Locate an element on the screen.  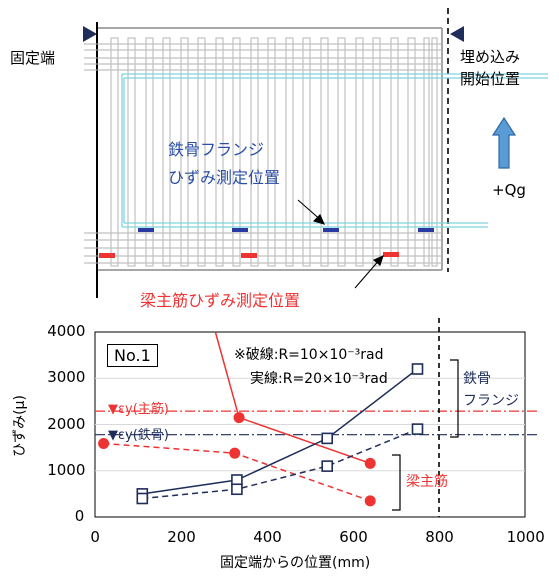
y-axis-label: ひずみ(μ) is located at coordinates (19, 426).